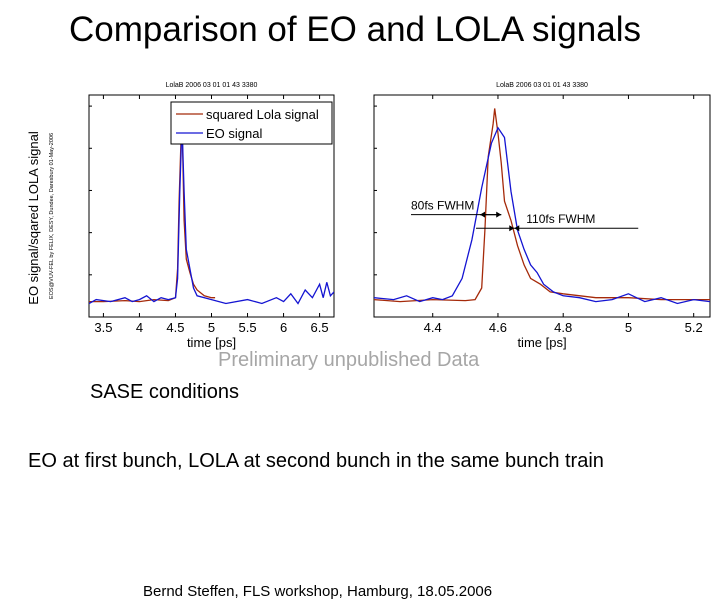  I want to click on x-tick-label: 5.2, so click(694, 327).